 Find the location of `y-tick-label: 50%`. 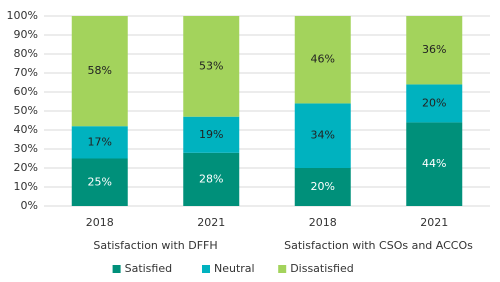

y-tick-label: 50% is located at coordinates (26, 110).